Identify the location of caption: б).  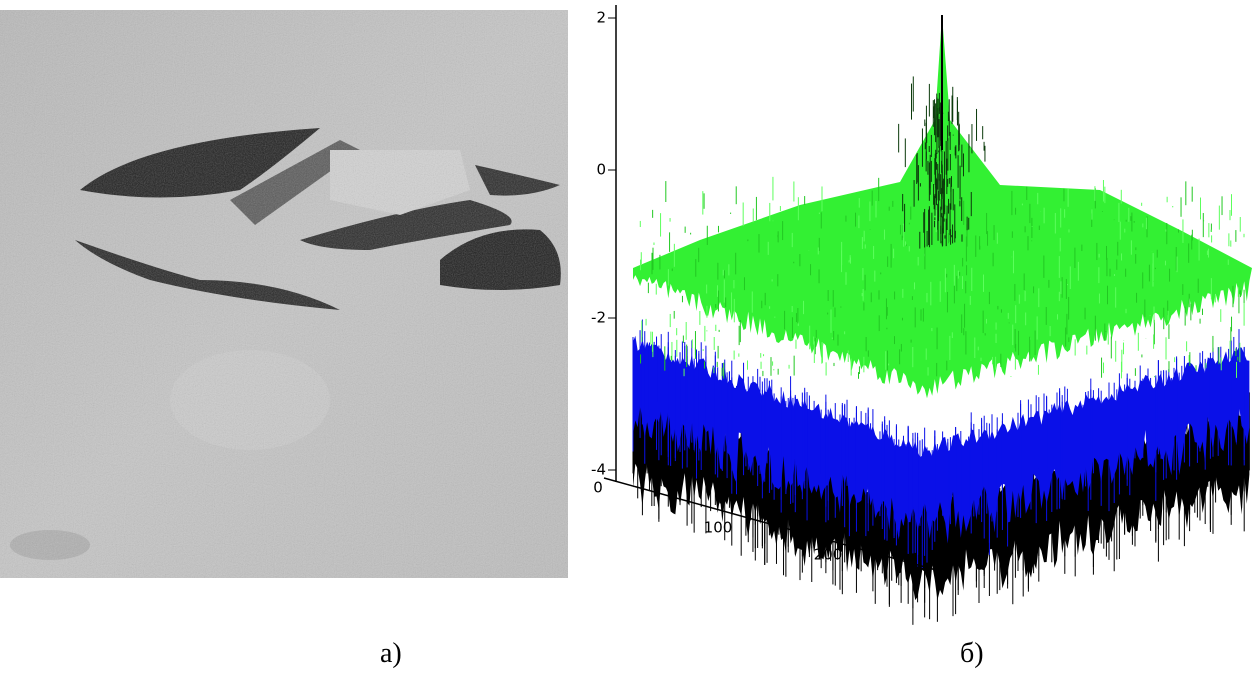
(972, 653).